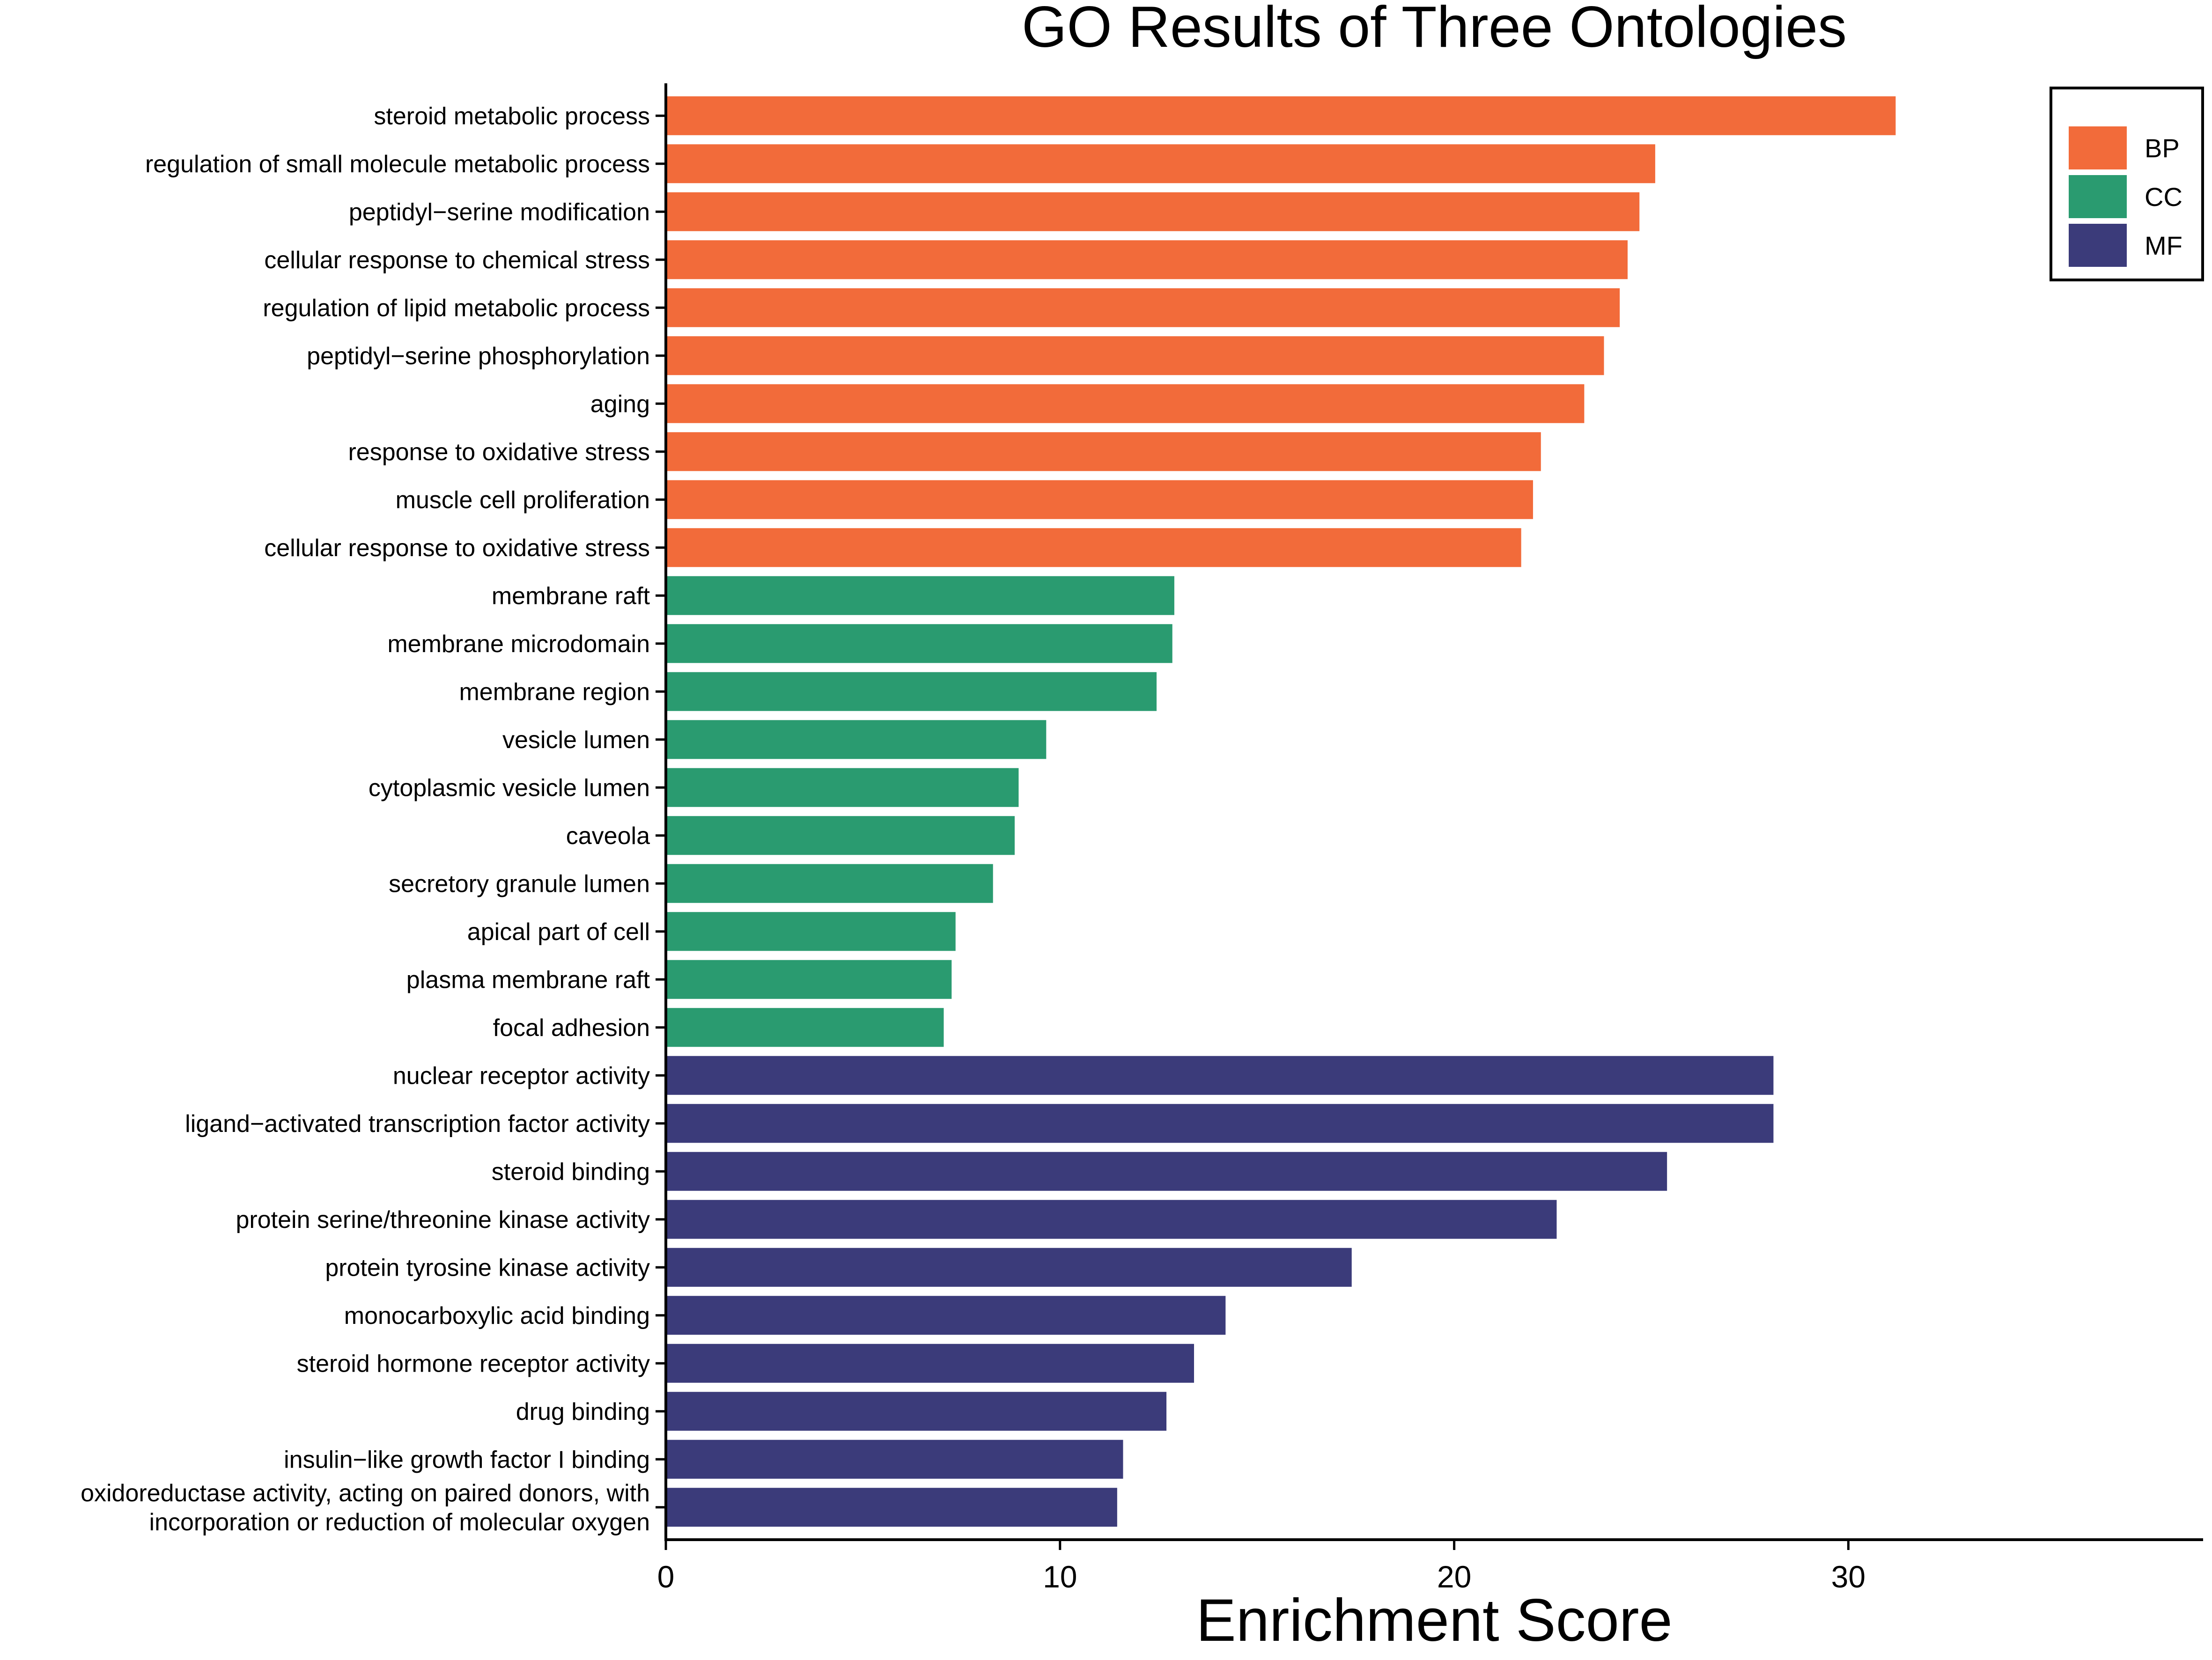 This screenshot has width=2212, height=1660. I want to click on x-ticks: 0 10 20 30, so click(1261, 1567).